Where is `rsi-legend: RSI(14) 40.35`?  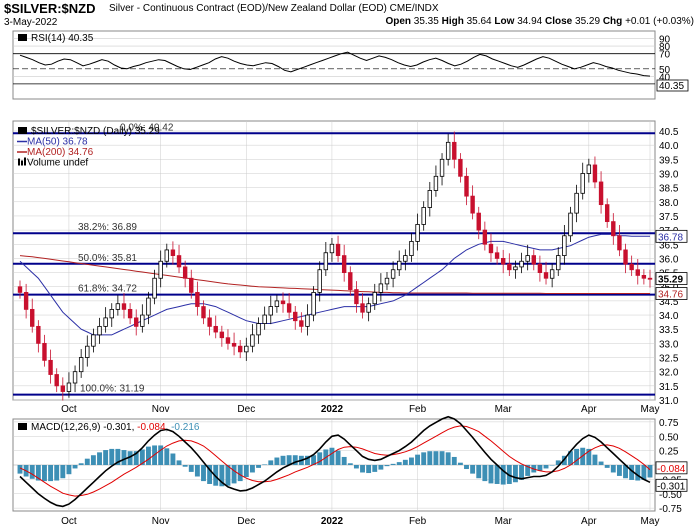 rsi-legend: RSI(14) 40.35 is located at coordinates (56, 38).